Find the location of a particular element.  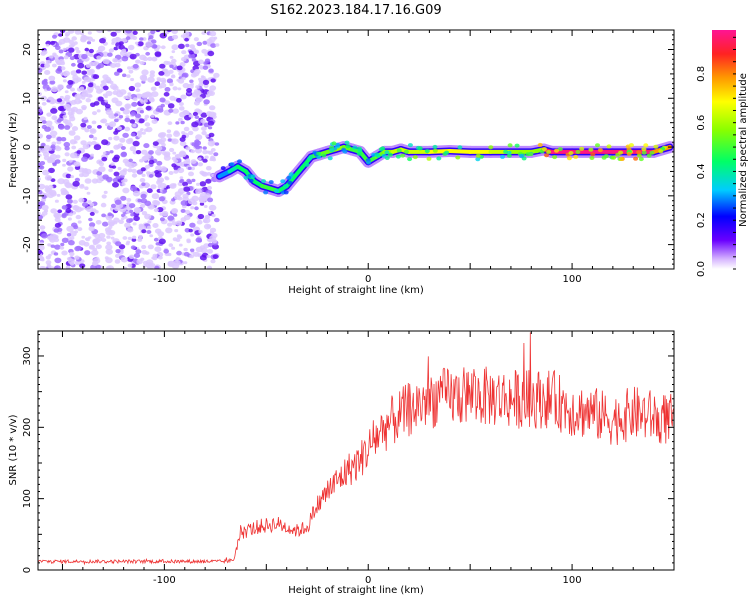

y-tick-label: -10 is located at coordinates (27, 196).